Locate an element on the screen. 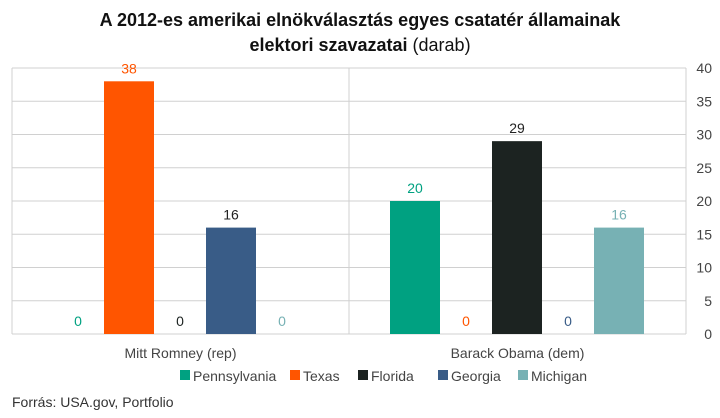  legend-label-pennsylvania: Pennsylvania is located at coordinates (234, 376).